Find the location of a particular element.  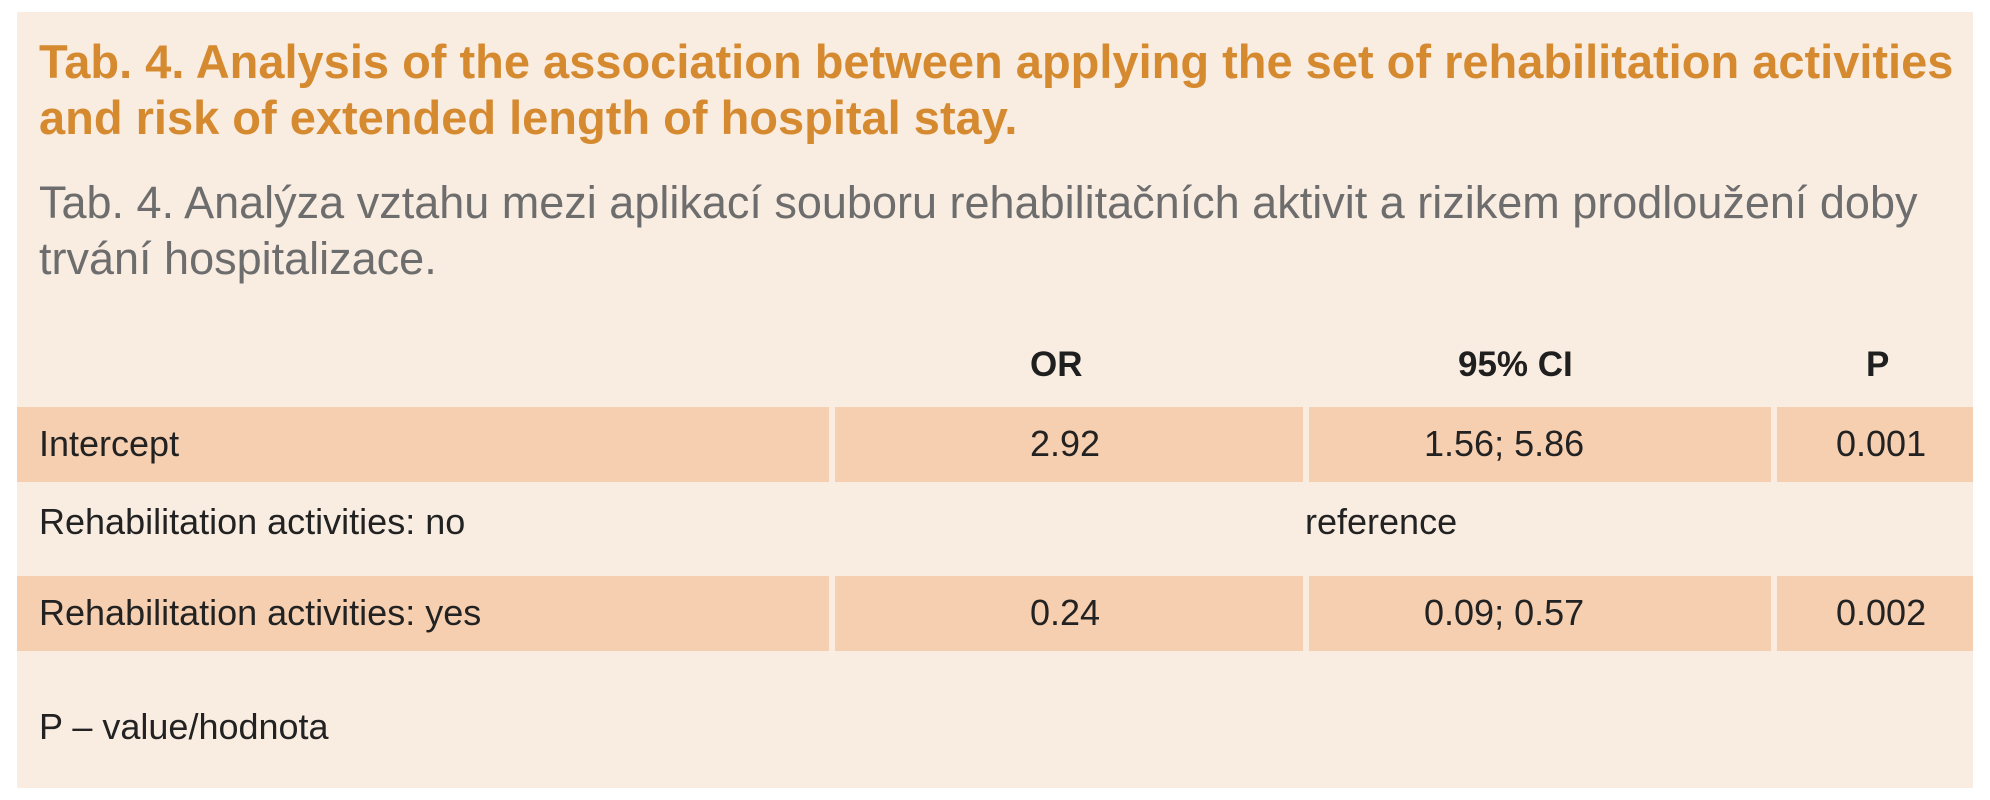

p-value: 0.002 is located at coordinates (1881, 612).